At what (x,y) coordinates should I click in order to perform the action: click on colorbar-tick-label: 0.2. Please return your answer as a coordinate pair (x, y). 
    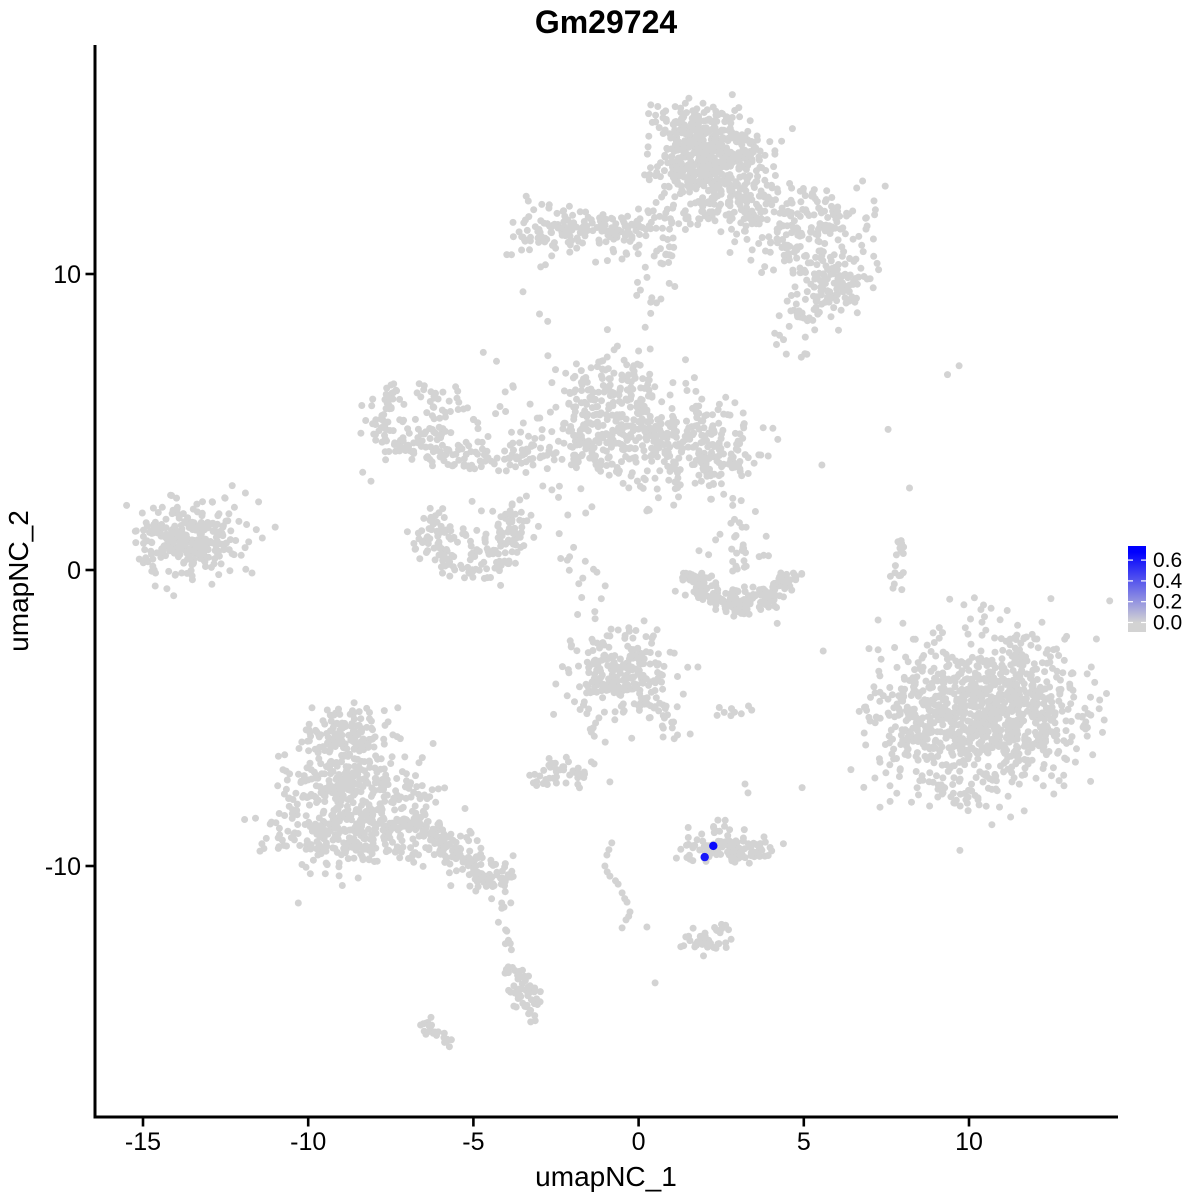
    Looking at the image, I should click on (1167, 602).